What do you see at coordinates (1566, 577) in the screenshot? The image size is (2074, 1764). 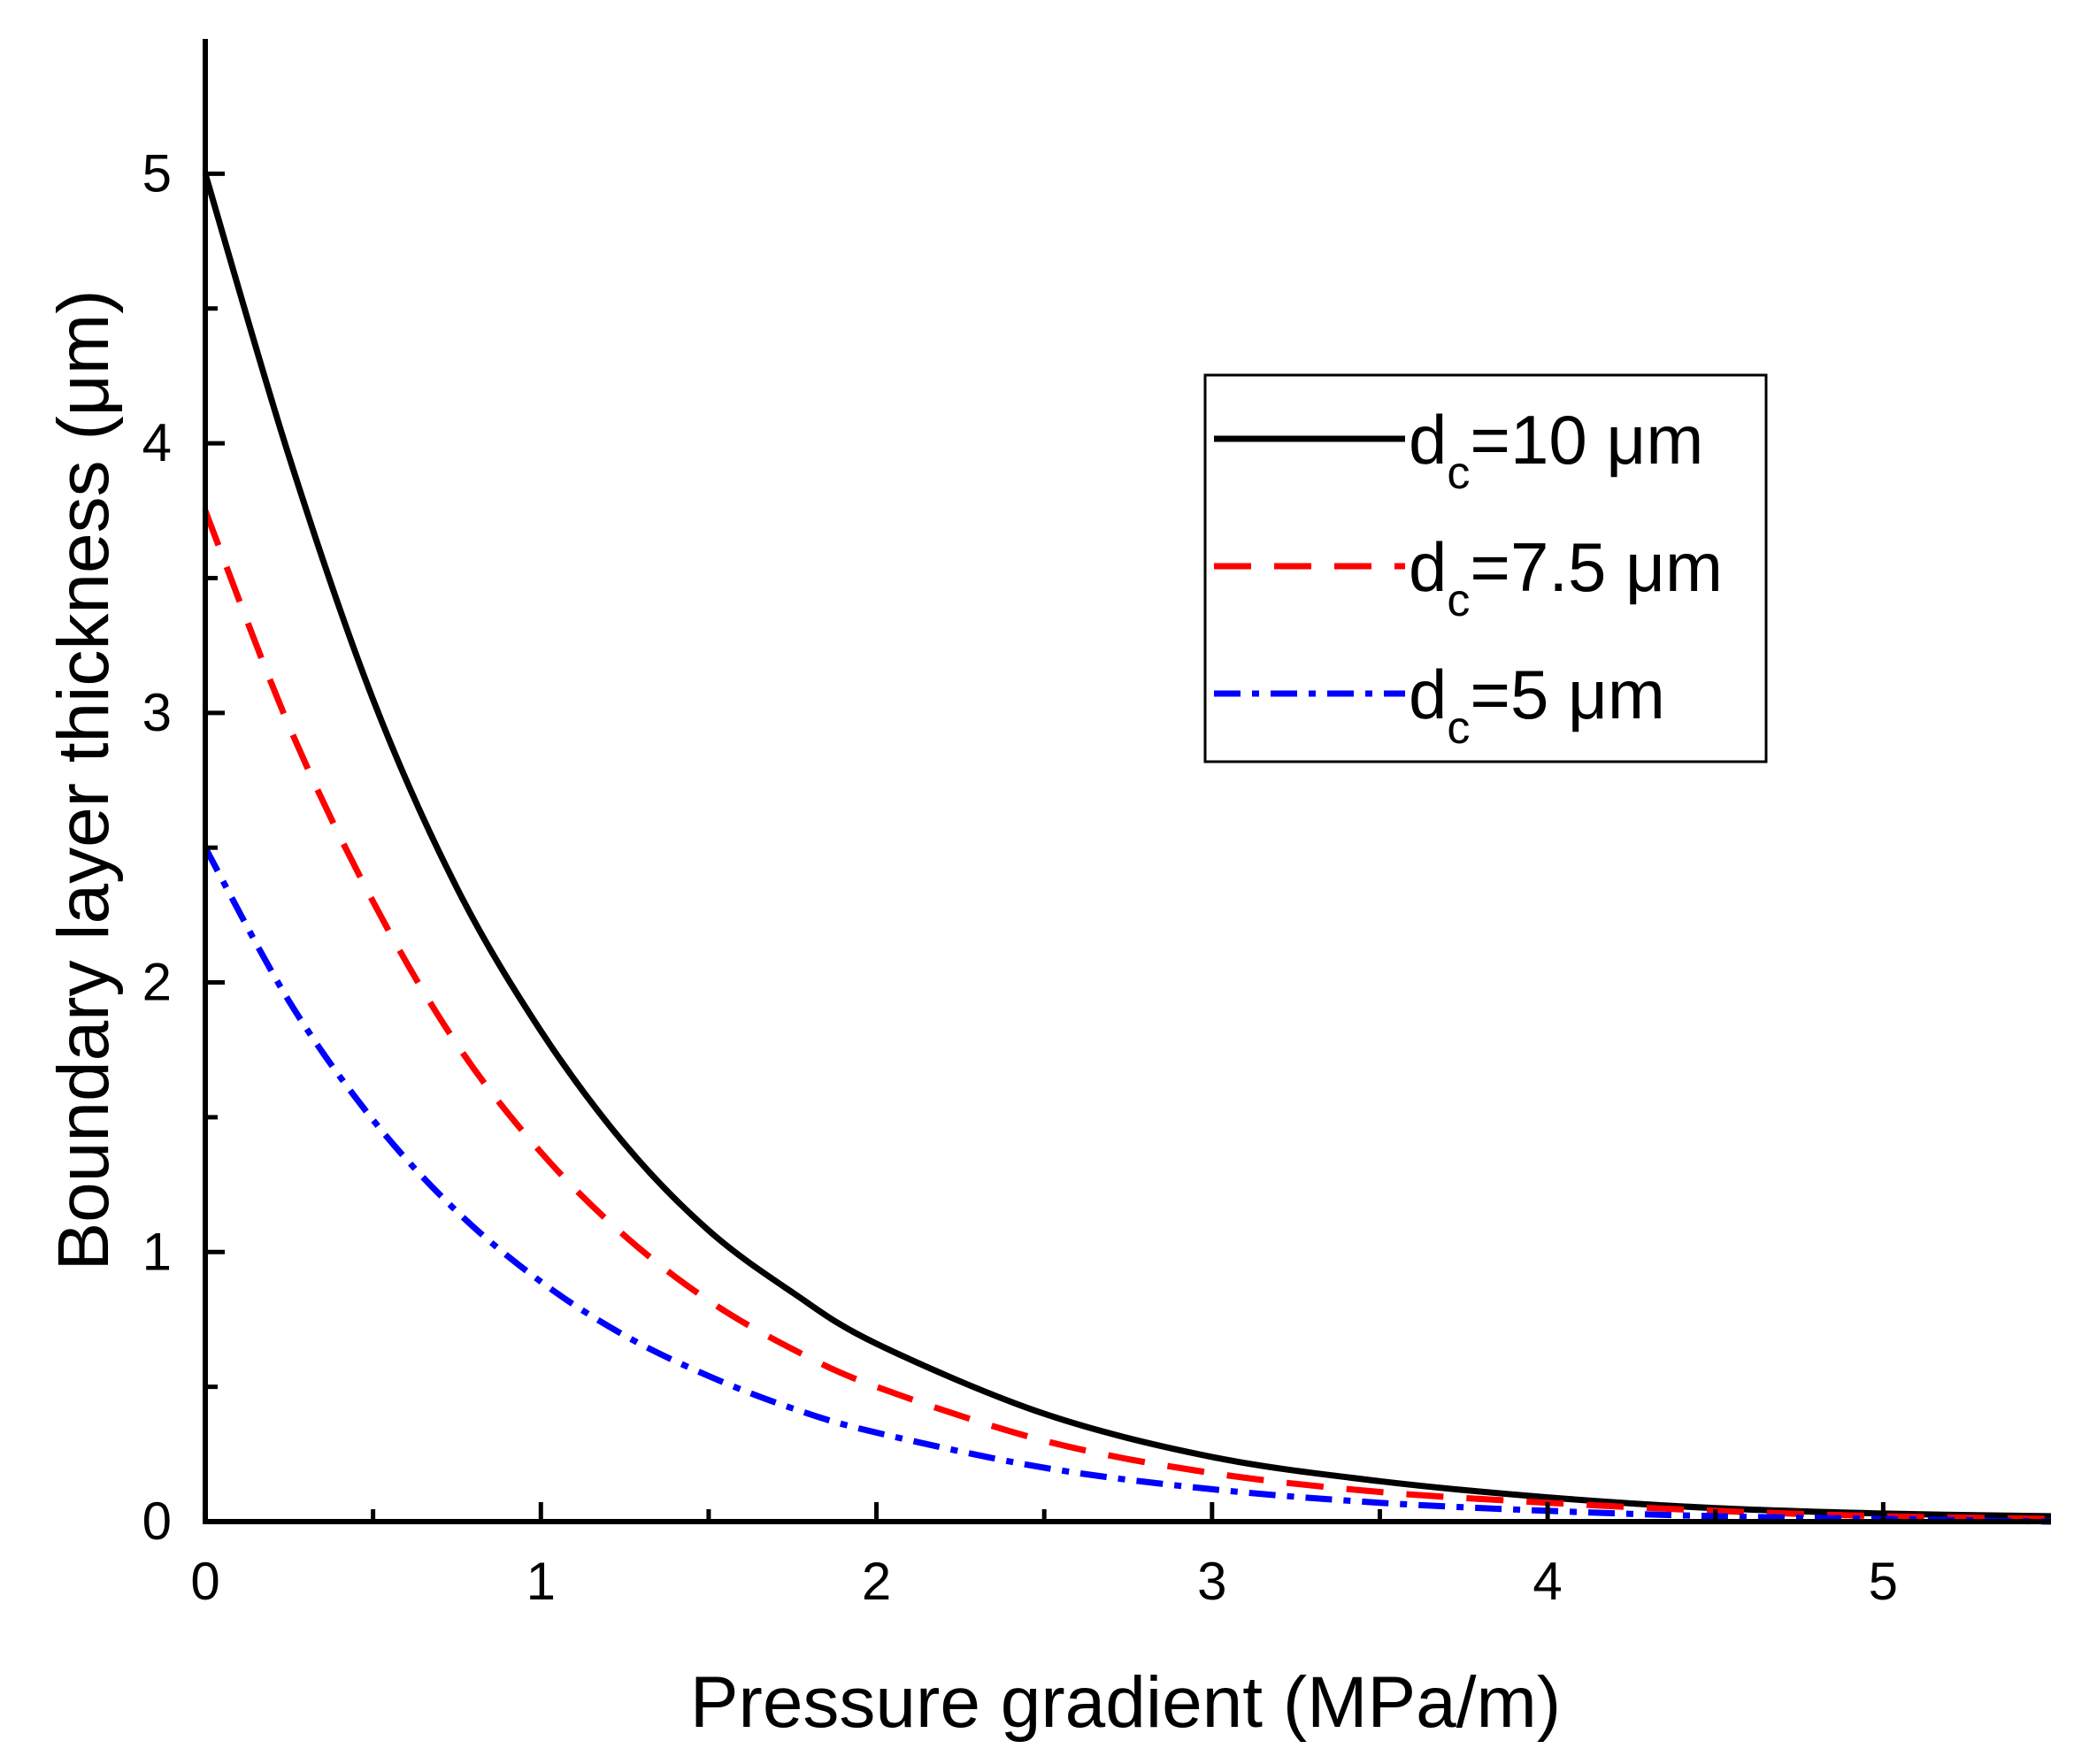 I see `legend-label-1: dc=7.5 μm` at bounding box center [1566, 577].